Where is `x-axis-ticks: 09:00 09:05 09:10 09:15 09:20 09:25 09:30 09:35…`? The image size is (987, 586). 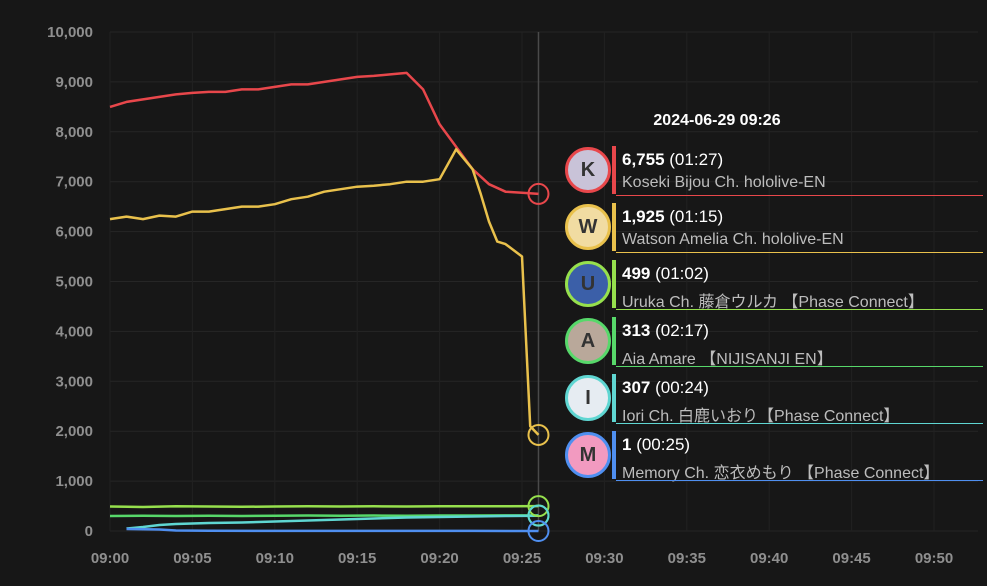 x-axis-ticks: 09:00 09:05 09:10 09:15 09:20 09:25 09:30 09:35… is located at coordinates (522, 558).